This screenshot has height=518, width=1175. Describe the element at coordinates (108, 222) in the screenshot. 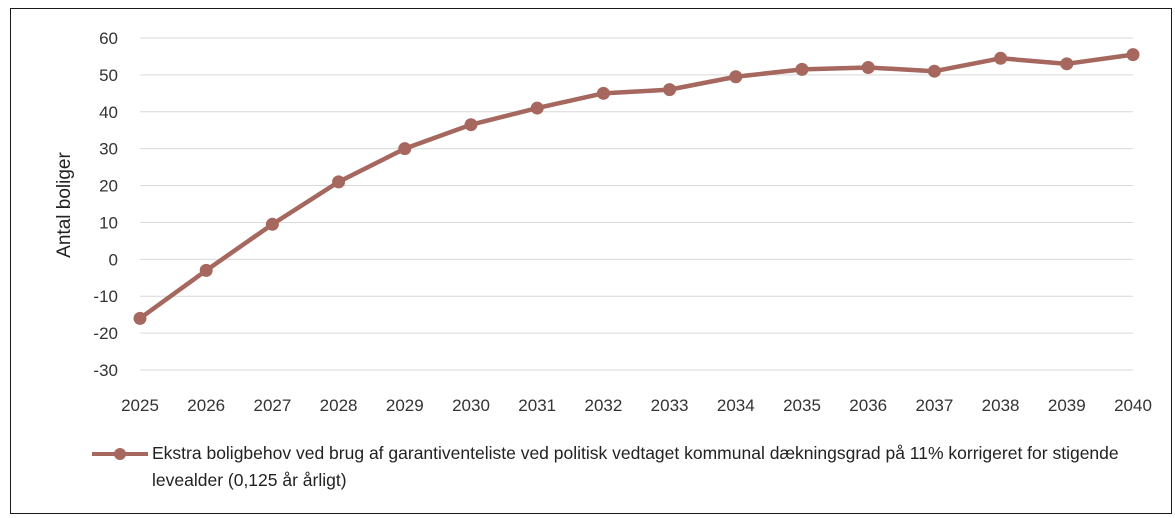

I see `y-tick-label: 10` at that location.